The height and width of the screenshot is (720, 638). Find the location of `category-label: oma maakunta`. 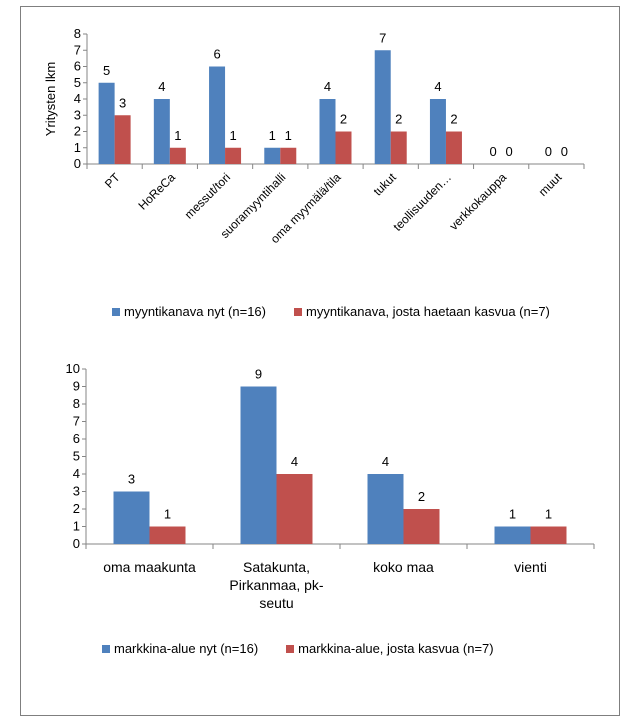

category-label: oma maakunta is located at coordinates (149, 567).